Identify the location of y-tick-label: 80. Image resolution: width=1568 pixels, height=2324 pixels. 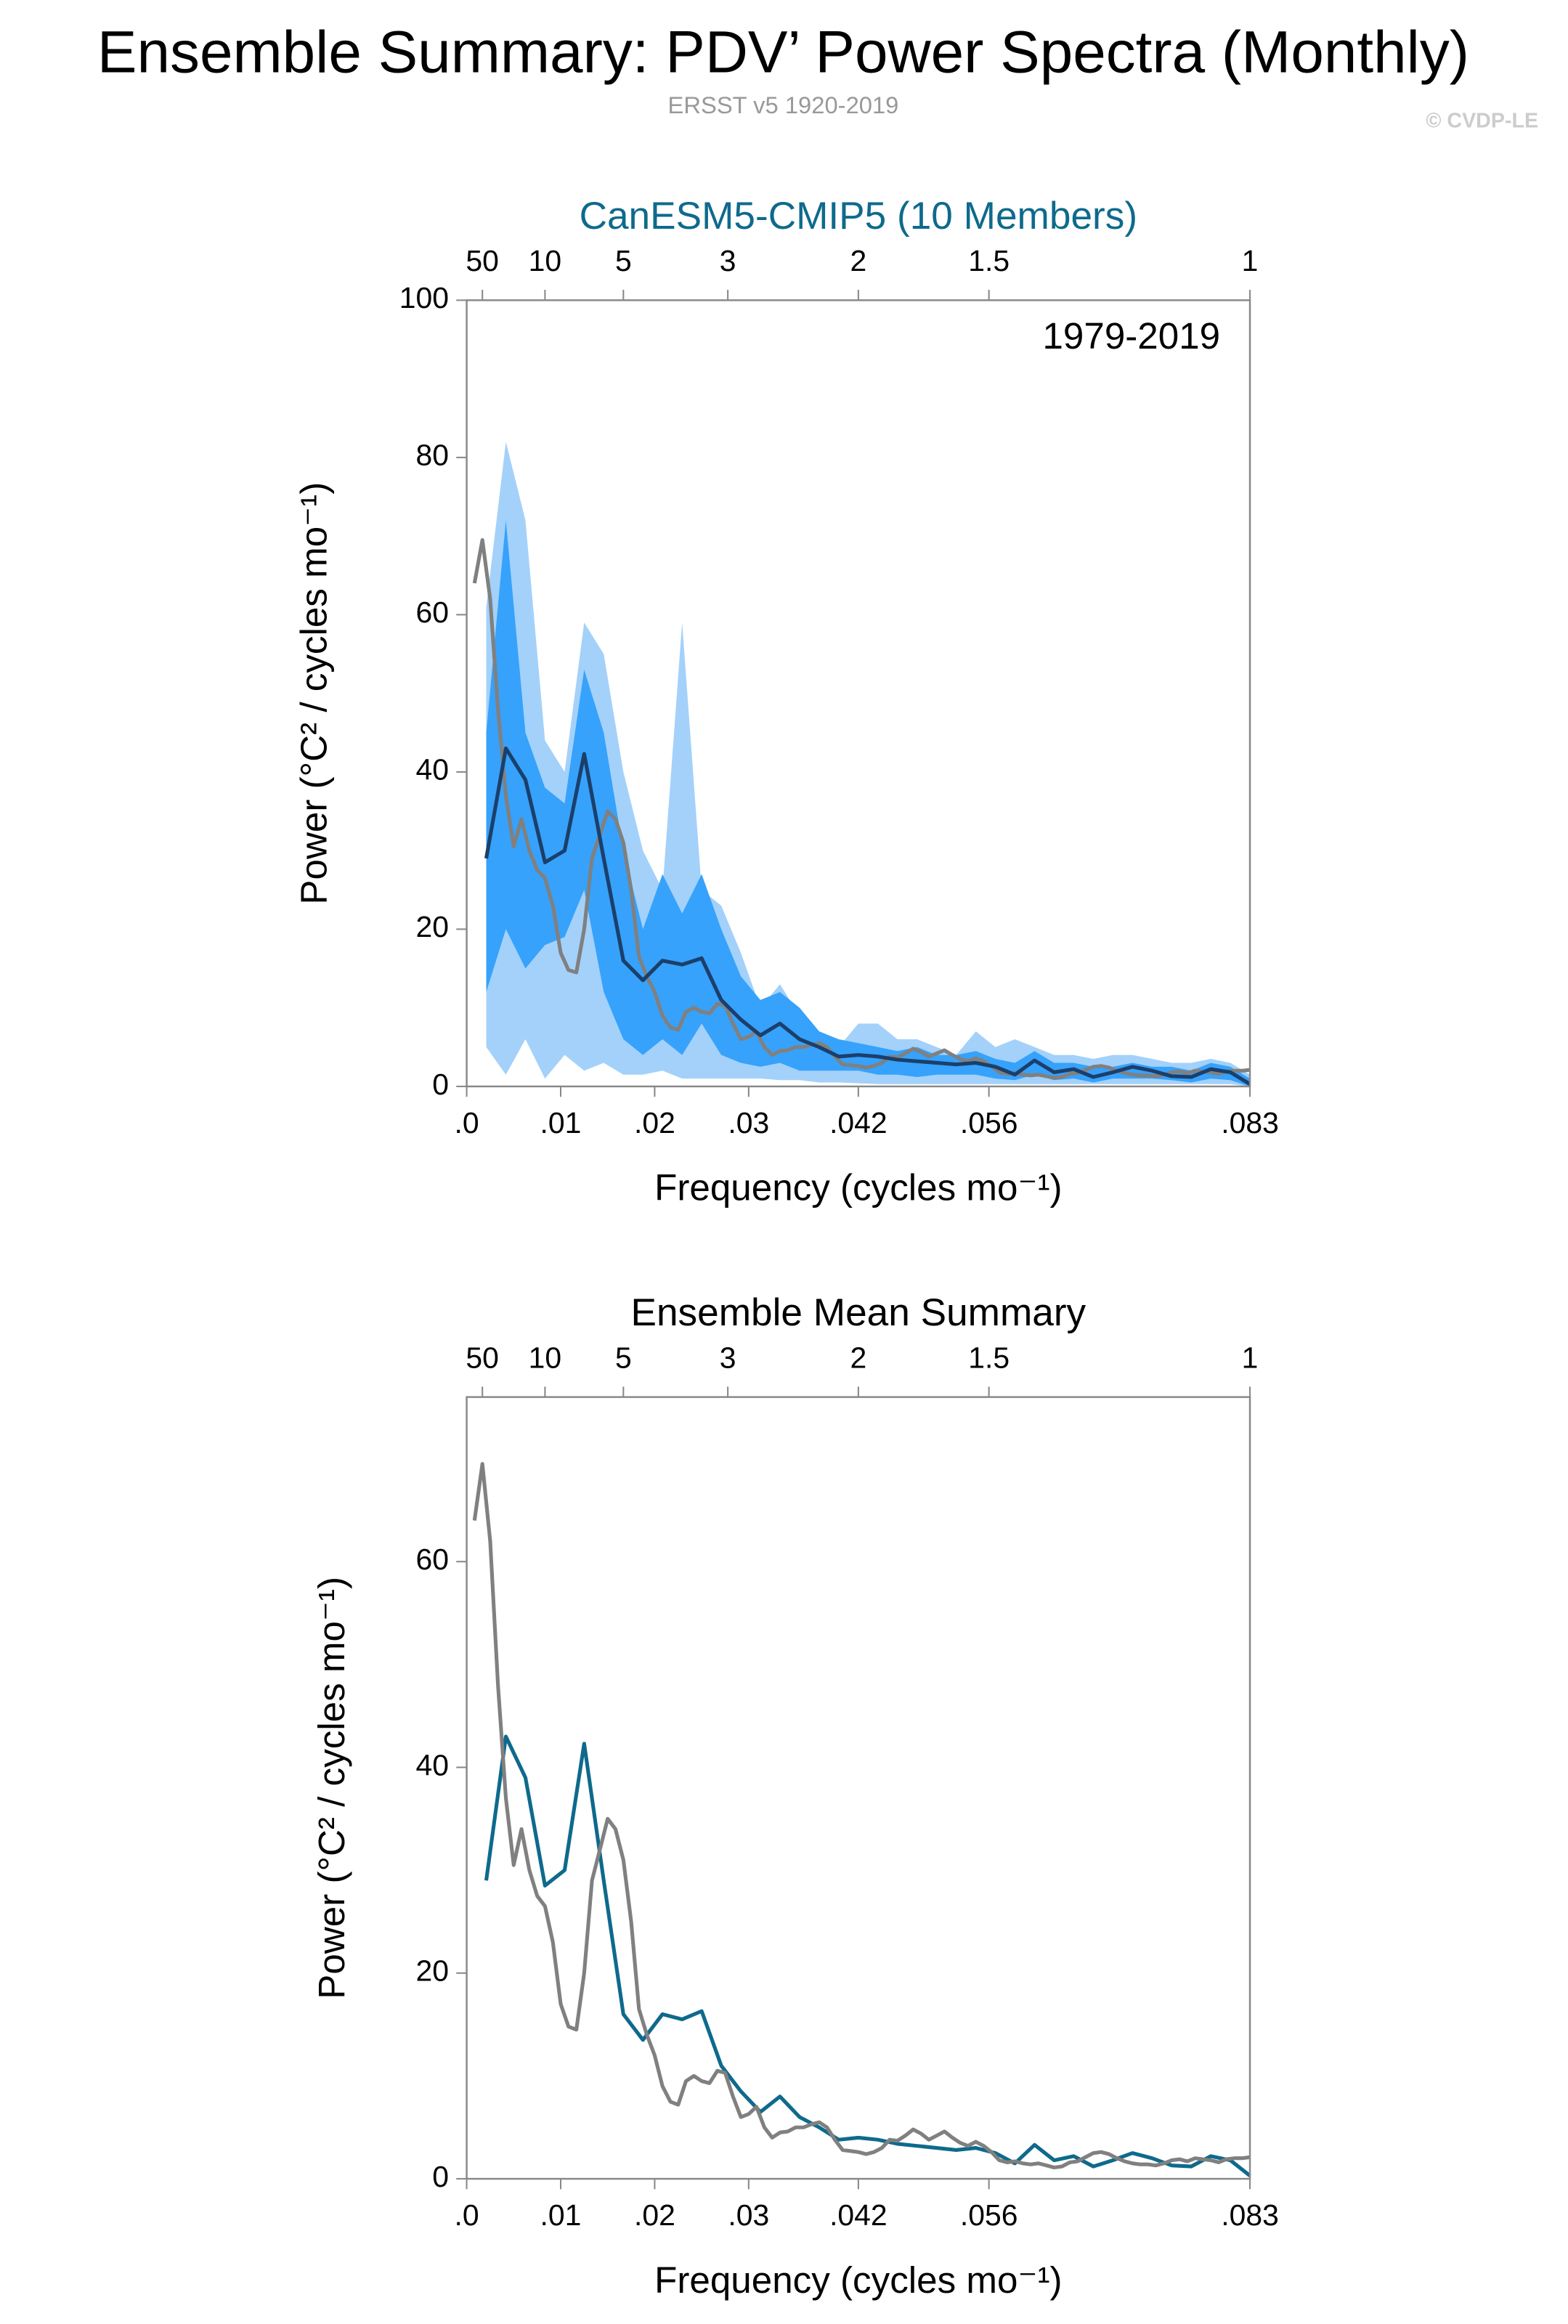
(433, 455).